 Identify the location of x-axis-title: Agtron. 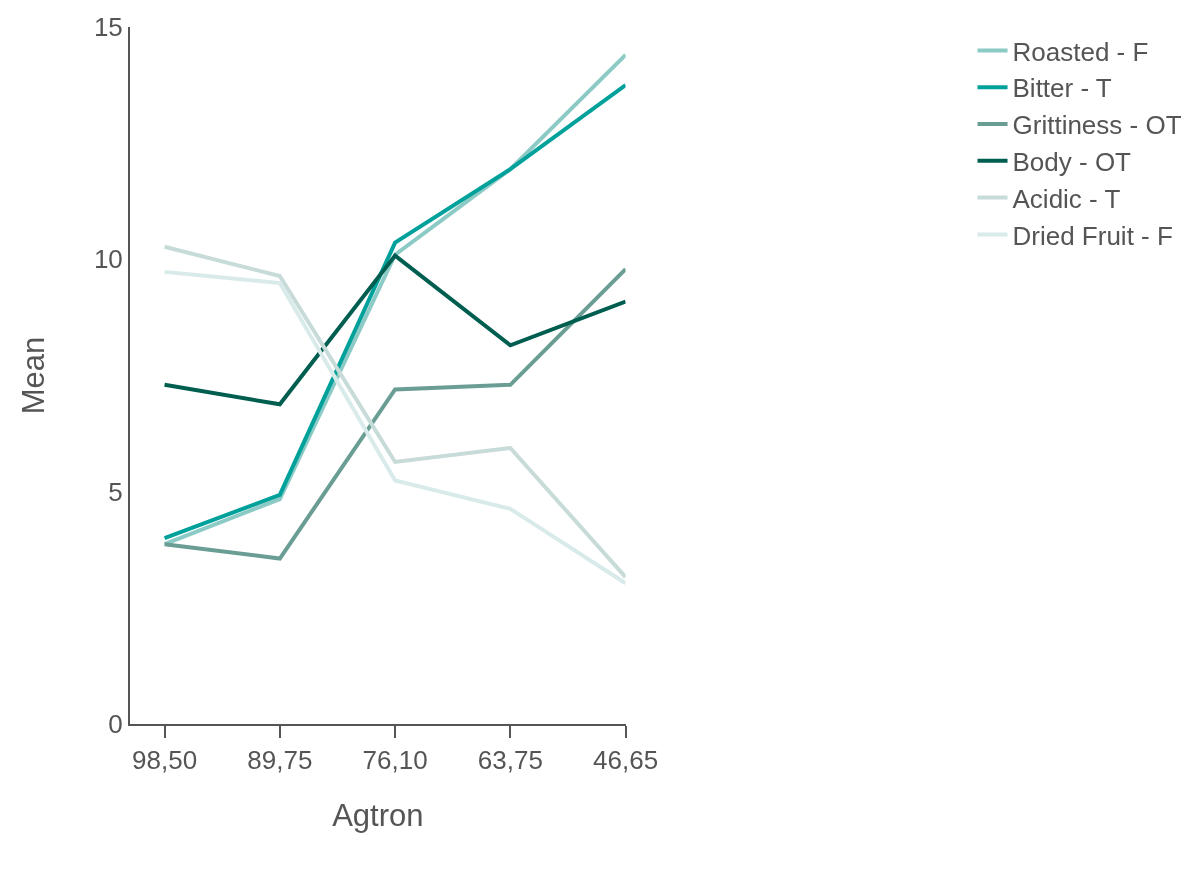
(378, 815).